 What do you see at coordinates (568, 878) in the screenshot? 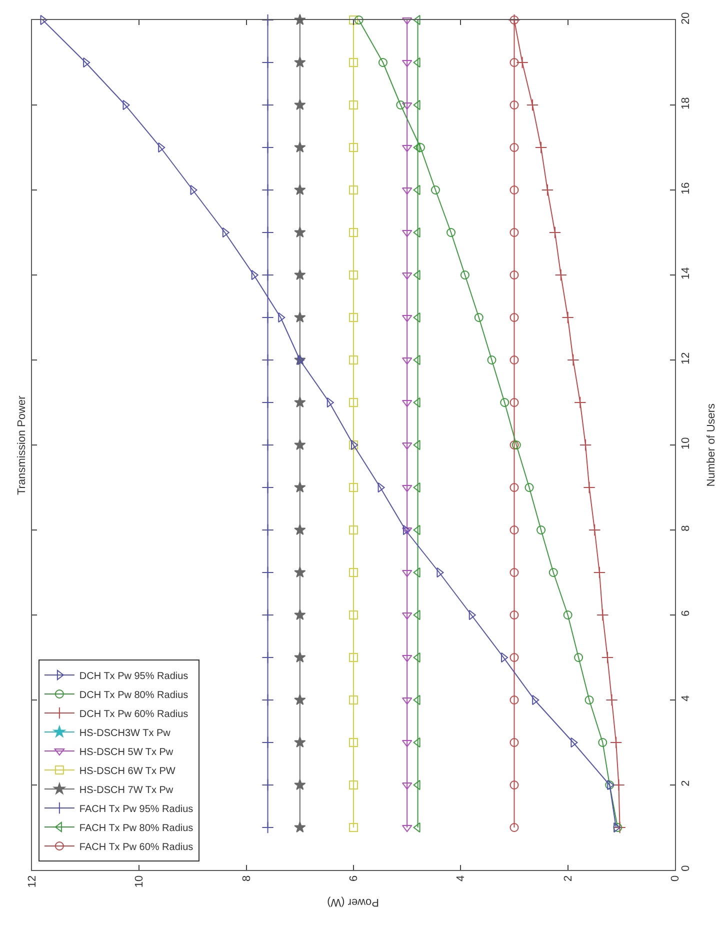
I see `x-tick-label: 2` at bounding box center [568, 878].